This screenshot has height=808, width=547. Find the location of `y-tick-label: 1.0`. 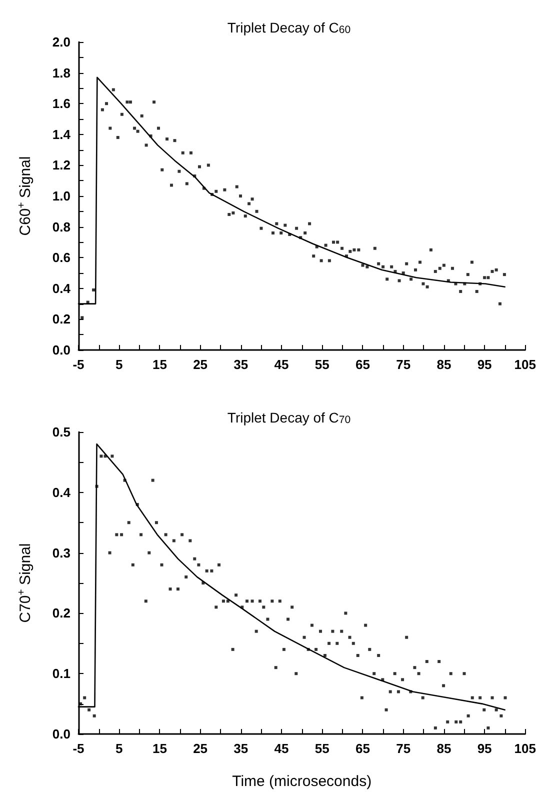

y-tick-label: 1.0 is located at coordinates (61, 196).